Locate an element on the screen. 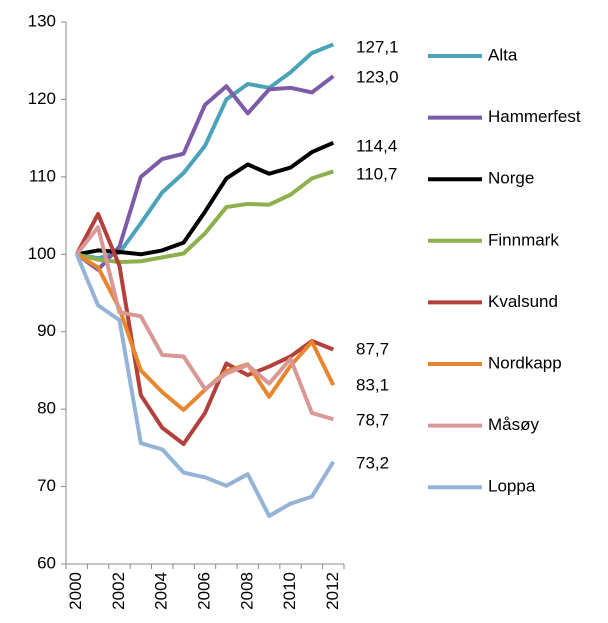  x-tick-label: 2000 is located at coordinates (75, 591).